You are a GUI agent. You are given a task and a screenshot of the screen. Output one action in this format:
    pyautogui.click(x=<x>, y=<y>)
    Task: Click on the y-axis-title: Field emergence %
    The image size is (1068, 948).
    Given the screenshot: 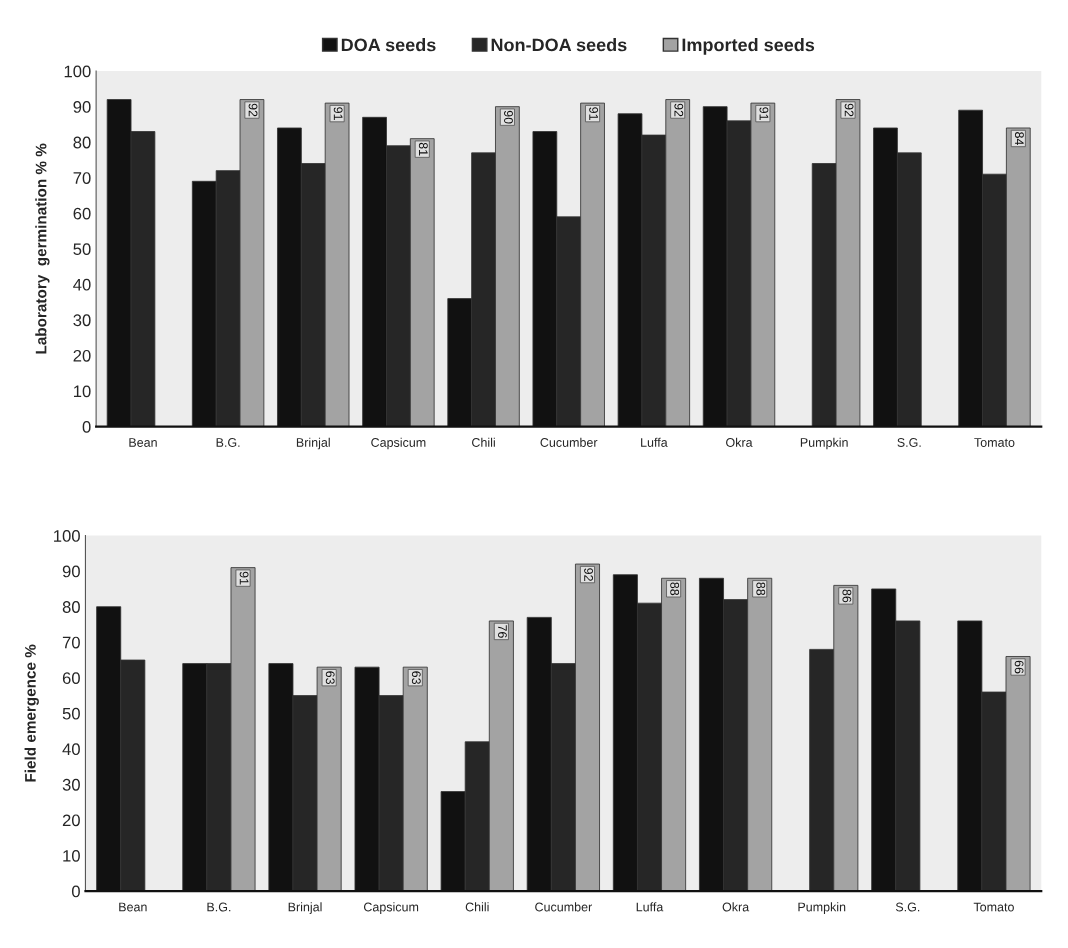 What is the action you would take?
    pyautogui.click(x=31, y=713)
    